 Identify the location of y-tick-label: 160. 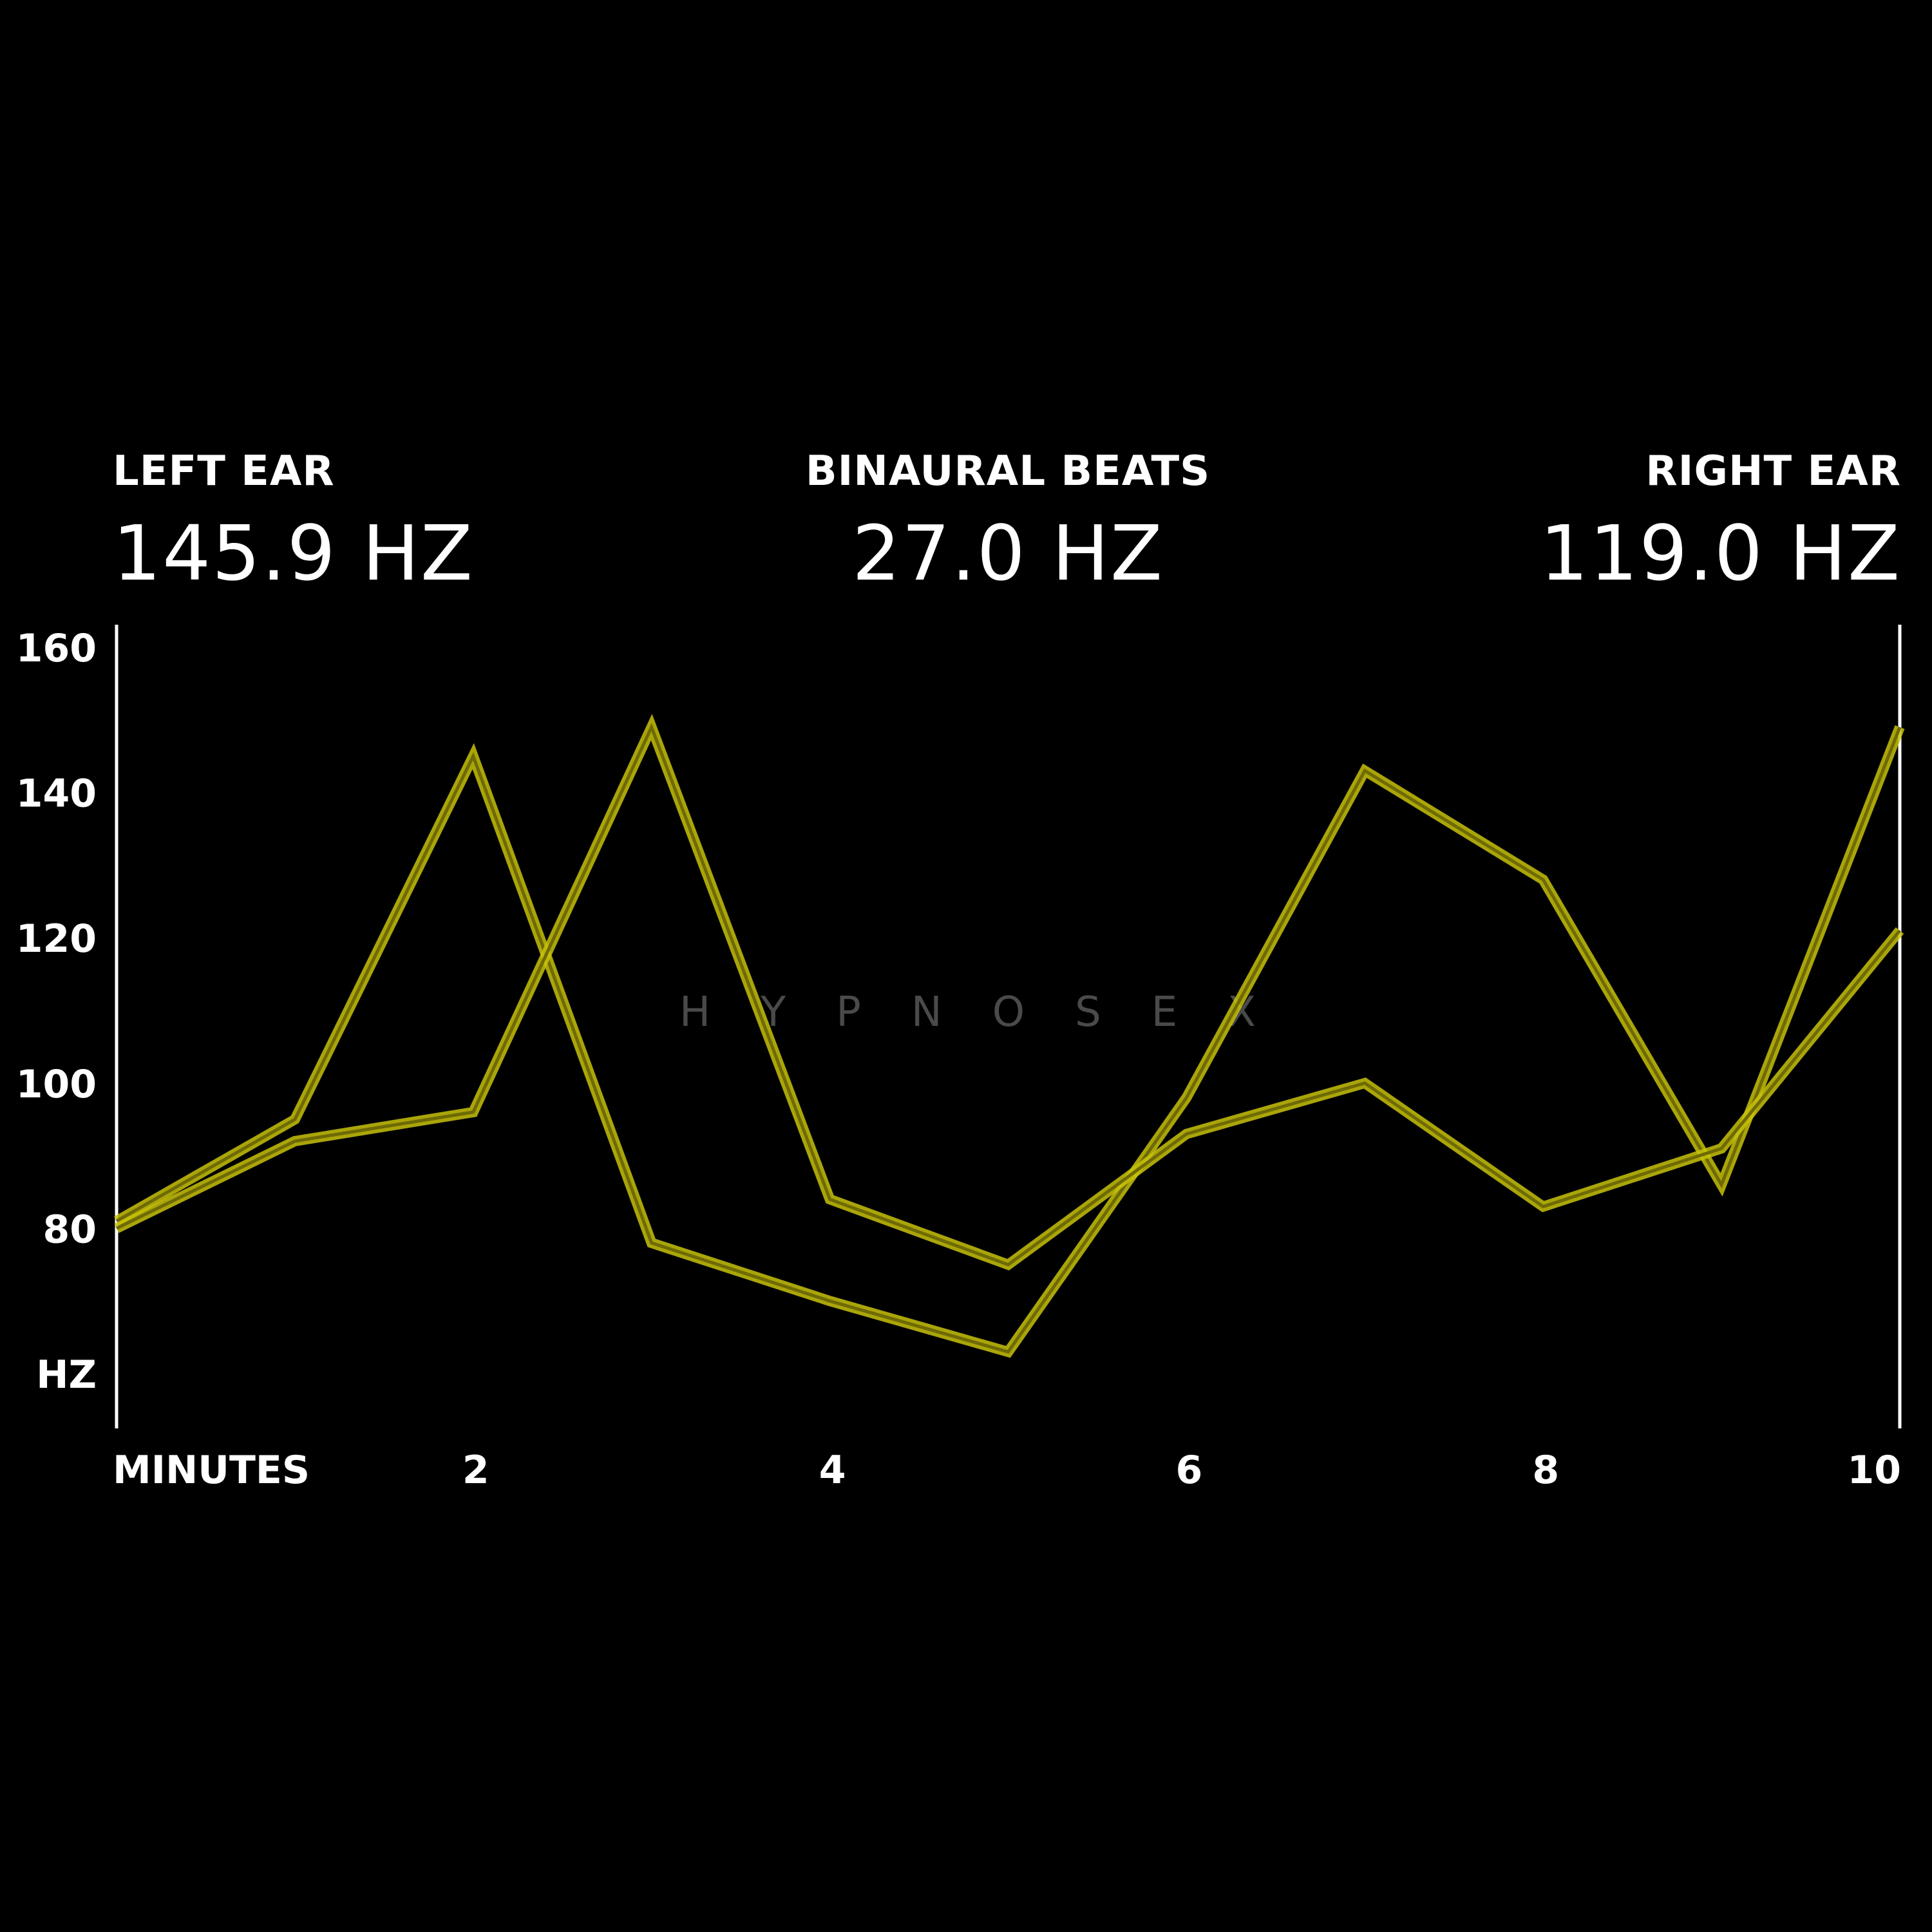
(56, 649).